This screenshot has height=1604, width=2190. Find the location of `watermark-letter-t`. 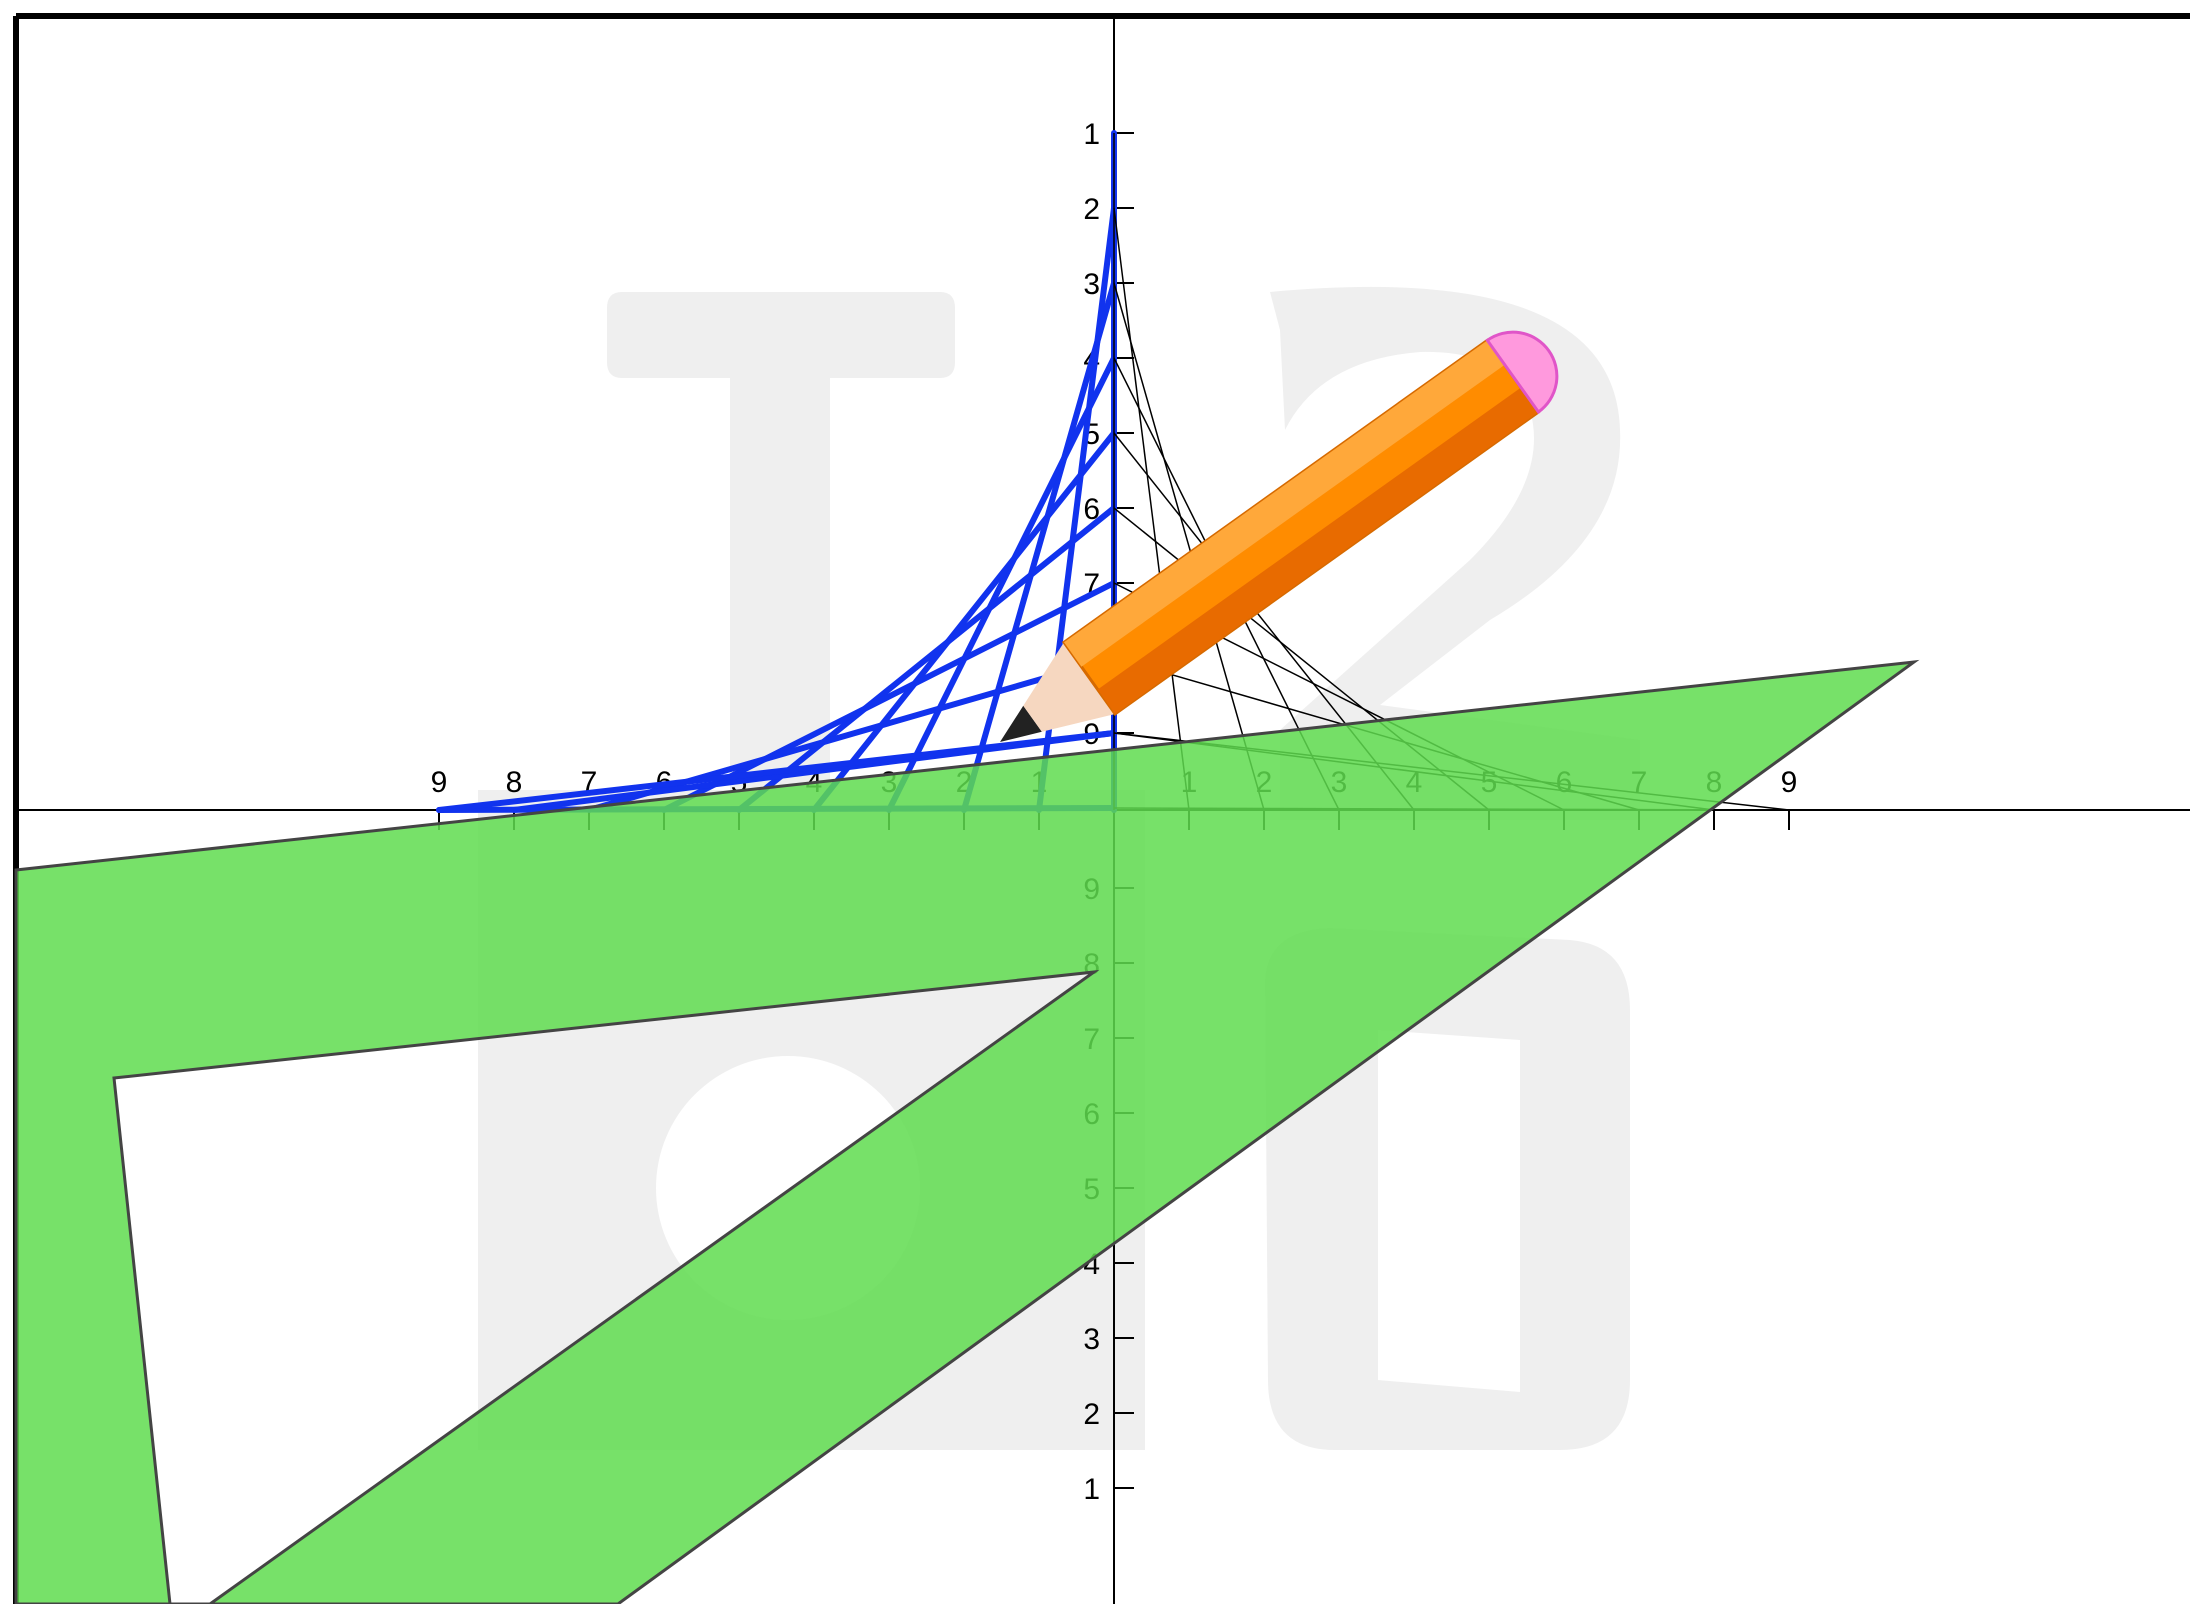

watermark-letter-t is located at coordinates (781, 546).